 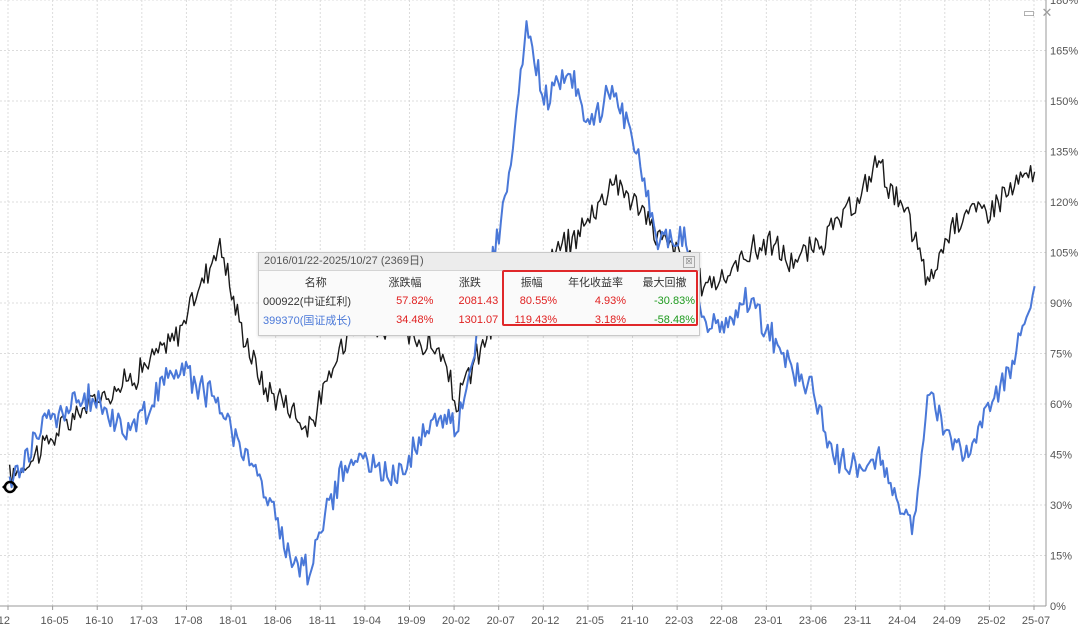 I want to click on y-tick-label: 120%, so click(x=1064, y=203).